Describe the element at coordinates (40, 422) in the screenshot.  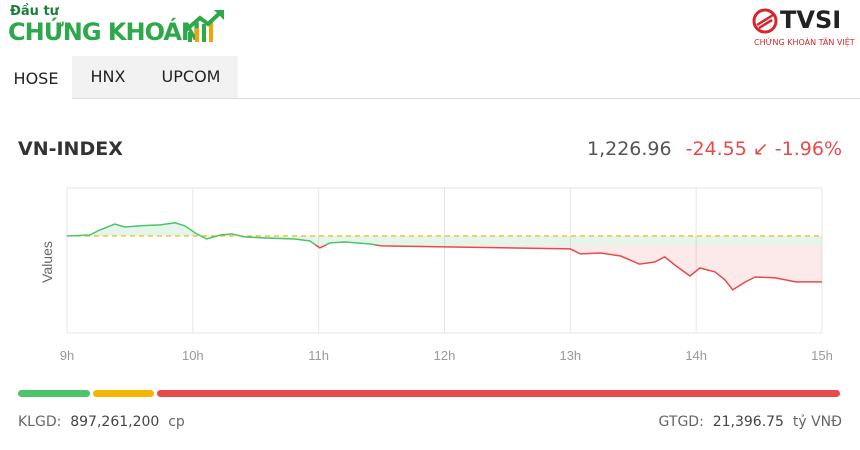
I see `volume-label: KLGD:` at that location.